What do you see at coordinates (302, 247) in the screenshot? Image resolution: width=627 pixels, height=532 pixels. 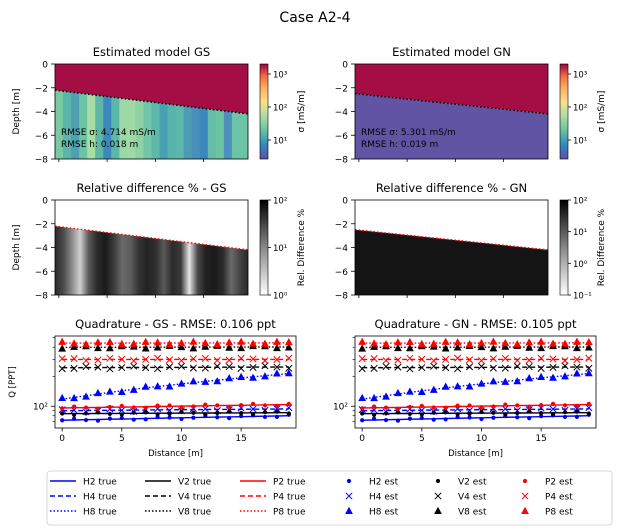 I see `colorbar-label: Rel. Difference %` at bounding box center [302, 247].